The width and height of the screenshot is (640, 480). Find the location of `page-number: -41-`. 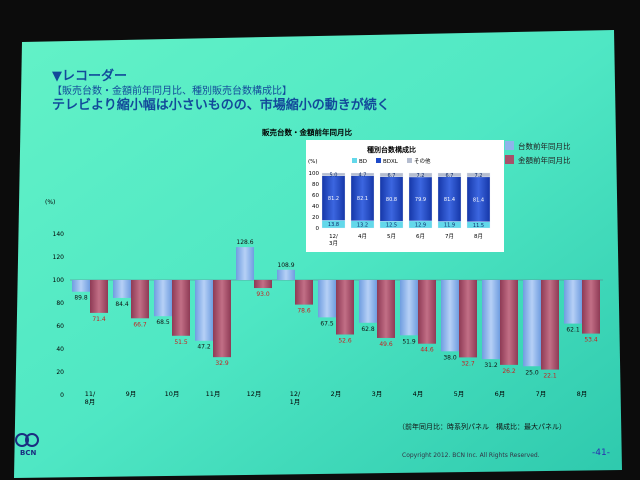

page-number: -41- is located at coordinates (601, 453).